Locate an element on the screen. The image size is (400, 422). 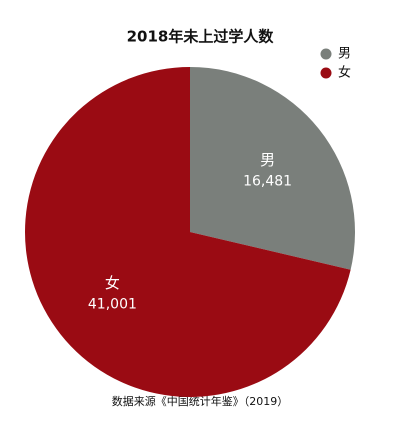
legend-label: 女 is located at coordinates (344, 73).